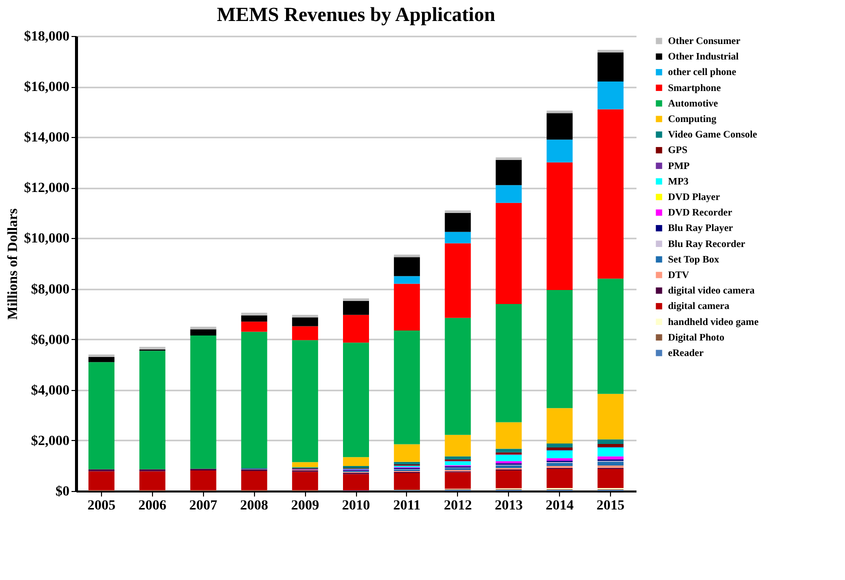 The image size is (845, 580). I want to click on y-tick-label: $6,000, so click(50, 340).